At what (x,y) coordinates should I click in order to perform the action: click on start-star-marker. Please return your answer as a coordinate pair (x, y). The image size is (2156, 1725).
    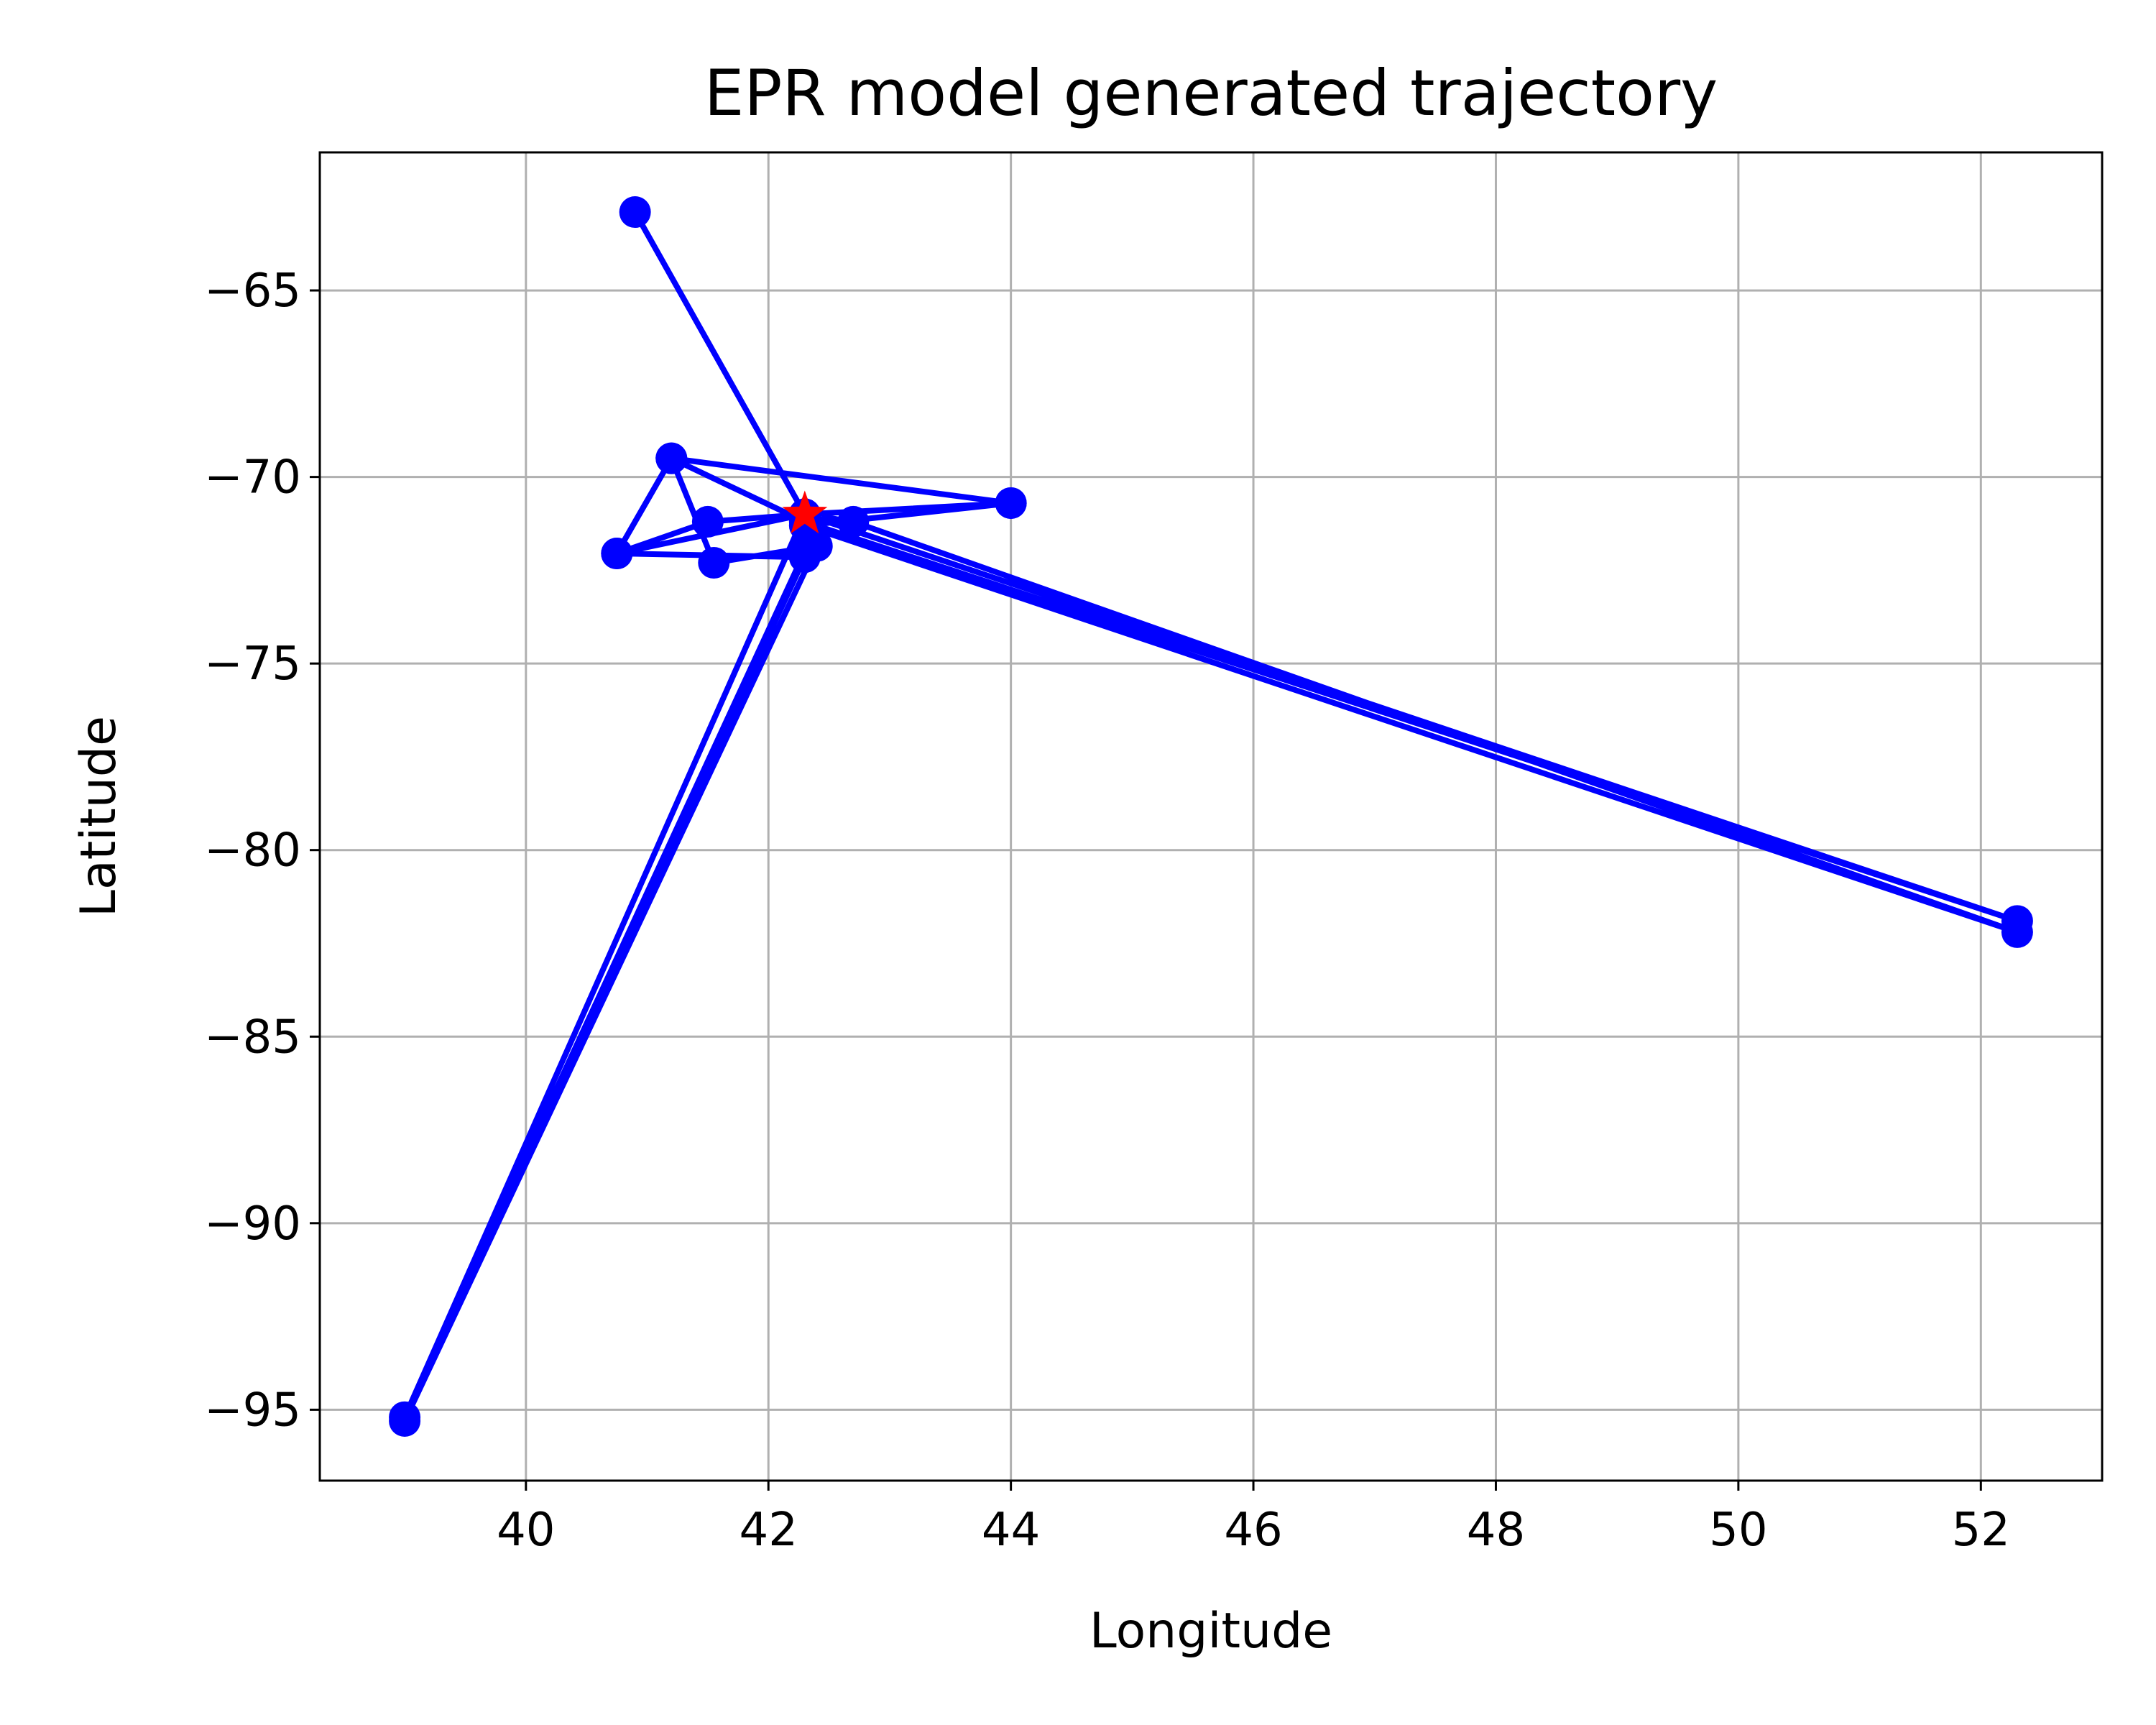
    Looking at the image, I should click on (805, 512).